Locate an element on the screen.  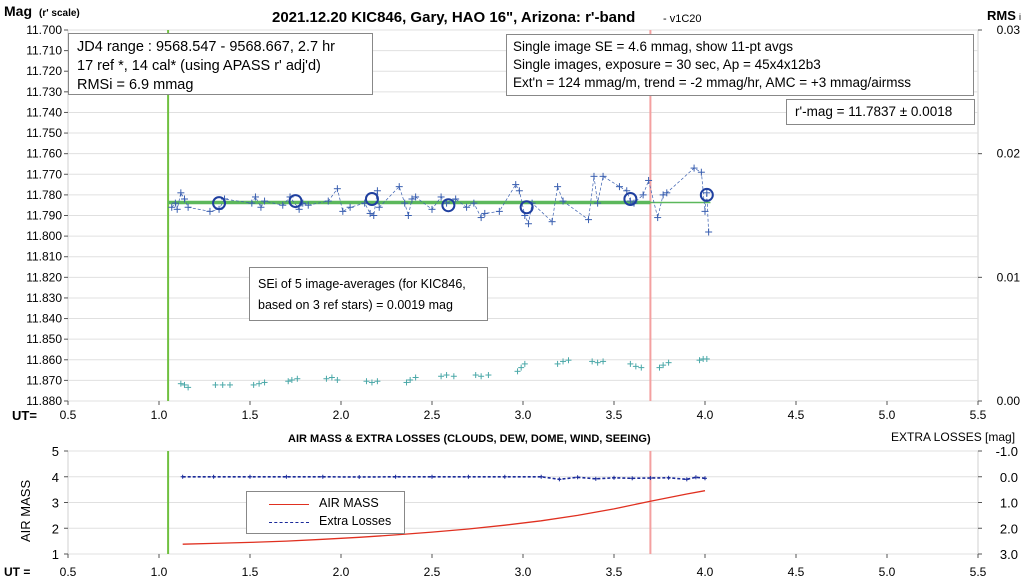
legend-label-extra-losses: Extra Losses is located at coordinates (355, 521).